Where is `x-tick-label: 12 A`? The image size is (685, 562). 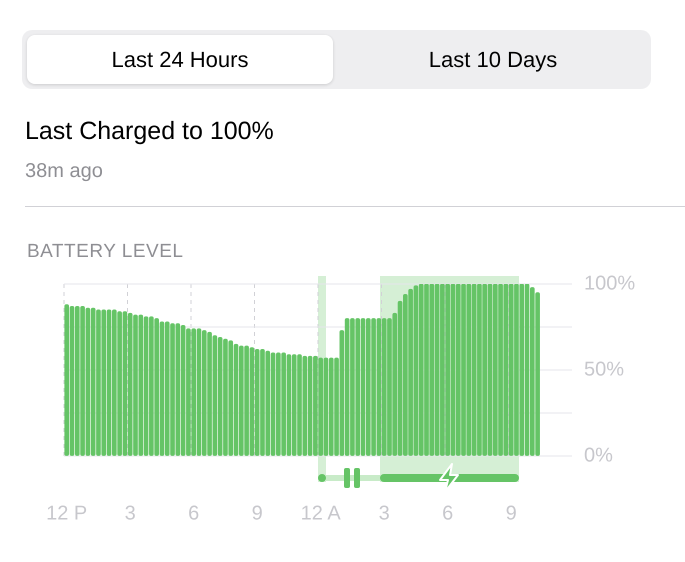 x-tick-label: 12 A is located at coordinates (321, 513).